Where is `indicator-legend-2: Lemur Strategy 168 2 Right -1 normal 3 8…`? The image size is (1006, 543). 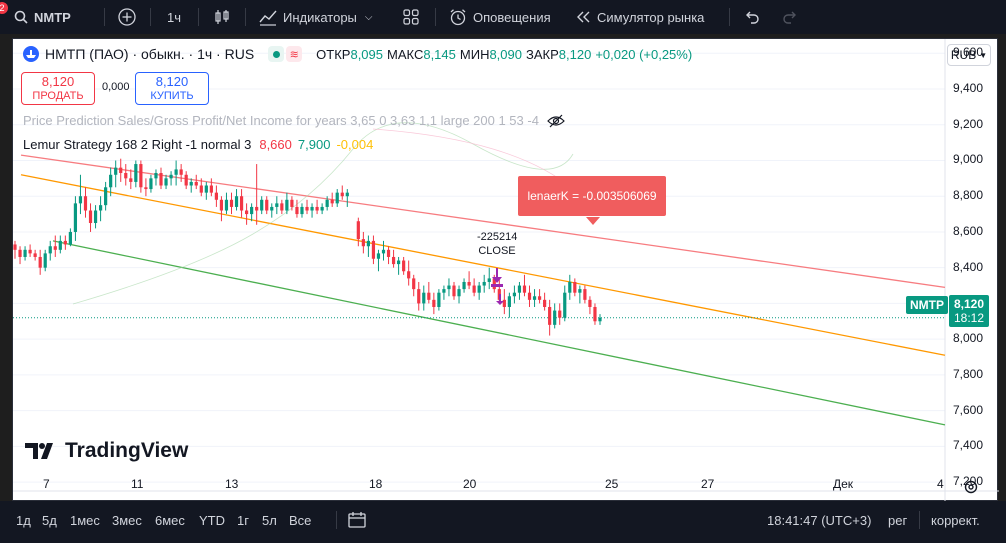
indicator-legend-2: Lemur Strategy 168 2 Right -1 normal 3 8… is located at coordinates (198, 144).